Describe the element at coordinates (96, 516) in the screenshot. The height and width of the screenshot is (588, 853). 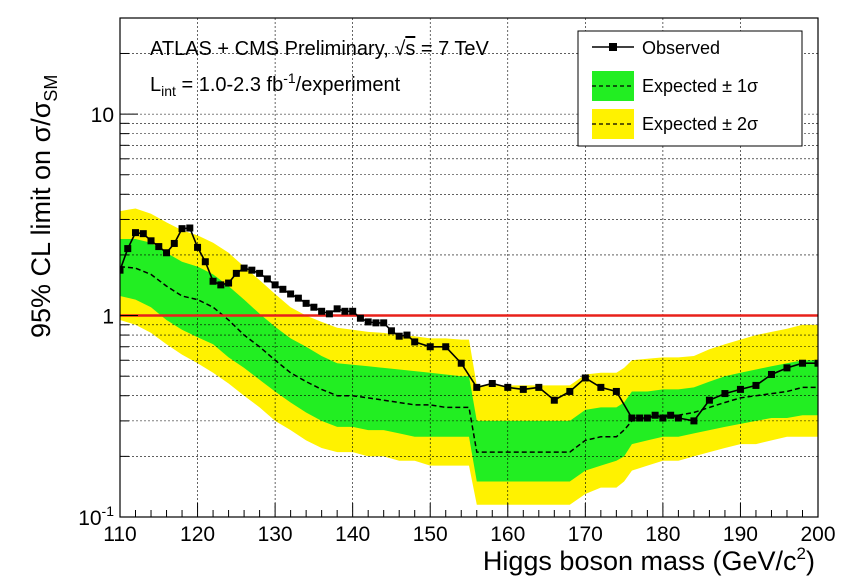
I see `y-tick-label: 10-1` at that location.